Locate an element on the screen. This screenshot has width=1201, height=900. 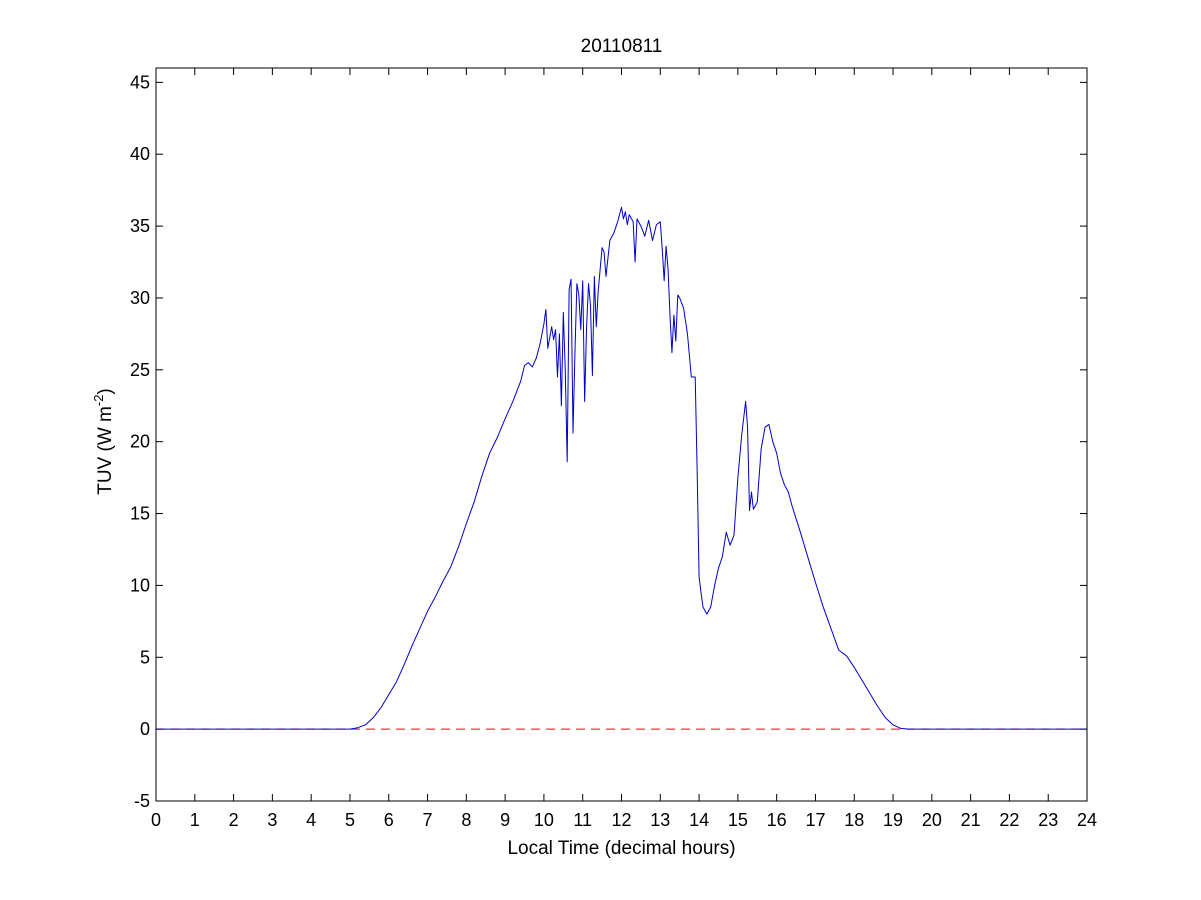
x-tick-label: 3 is located at coordinates (272, 820).